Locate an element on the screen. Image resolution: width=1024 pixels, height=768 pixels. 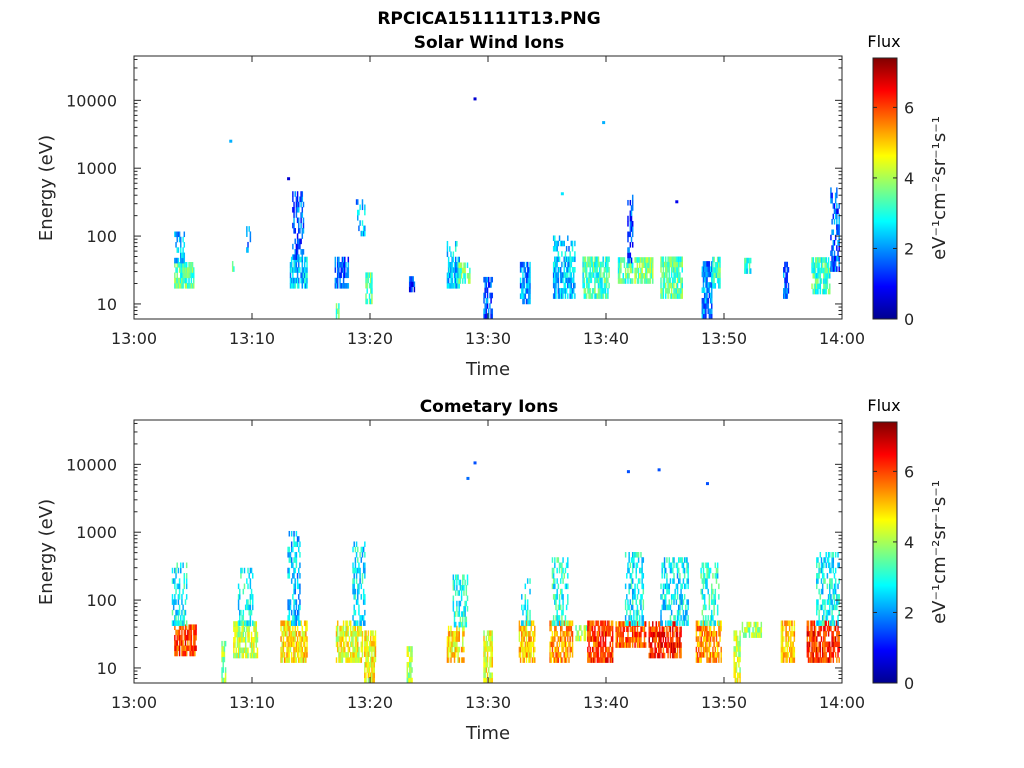
x-tick-label: 13:20 is located at coordinates (370, 702).